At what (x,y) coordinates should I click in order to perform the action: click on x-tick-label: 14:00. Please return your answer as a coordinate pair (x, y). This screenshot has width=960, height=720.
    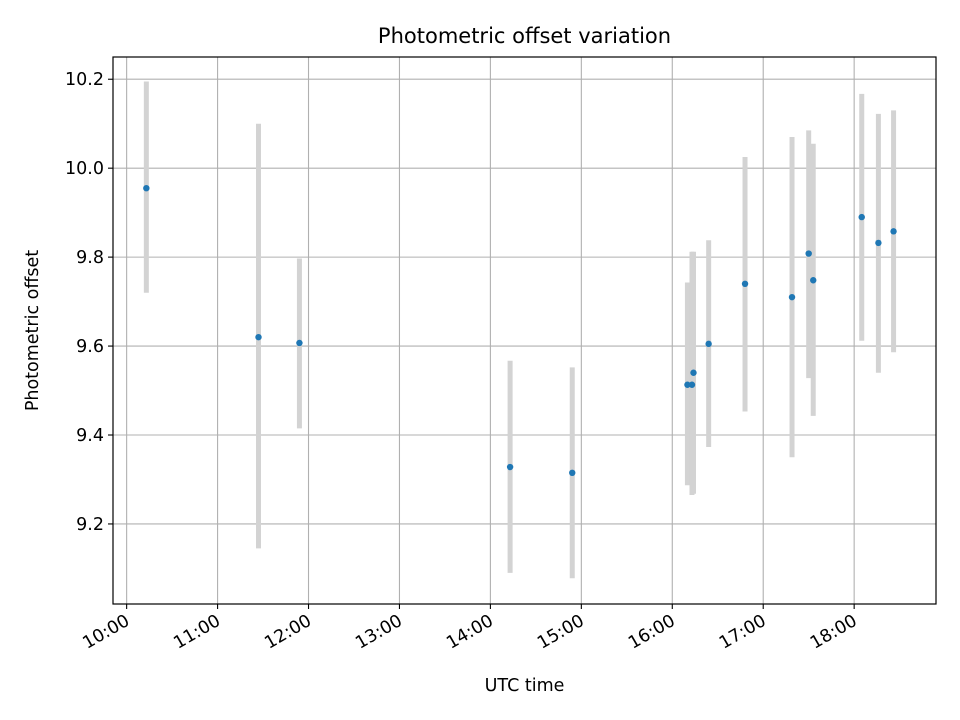
    Looking at the image, I should click on (470, 632).